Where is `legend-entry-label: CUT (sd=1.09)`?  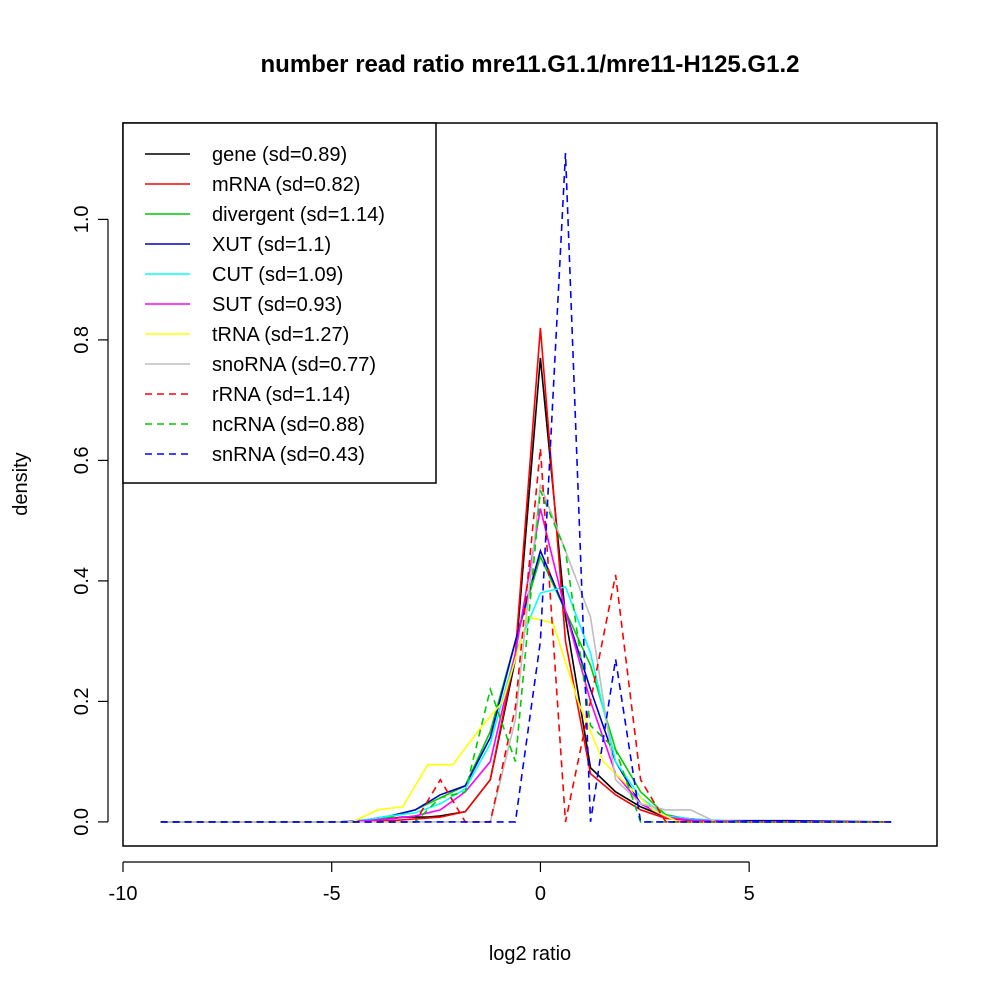 legend-entry-label: CUT (sd=1.09) is located at coordinates (277, 275).